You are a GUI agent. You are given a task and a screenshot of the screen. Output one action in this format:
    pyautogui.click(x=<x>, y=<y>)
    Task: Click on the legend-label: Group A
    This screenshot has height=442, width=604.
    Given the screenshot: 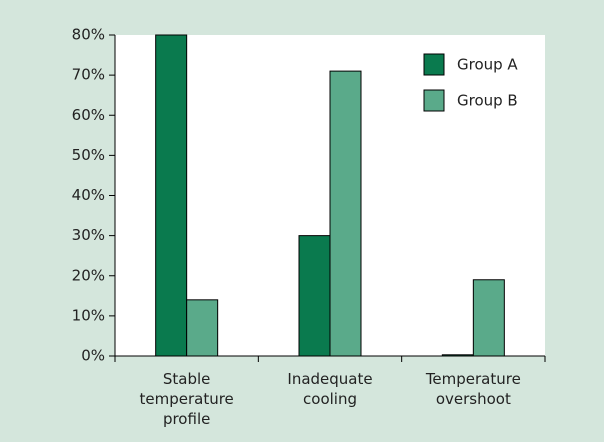 What is the action you would take?
    pyautogui.click(x=487, y=65)
    